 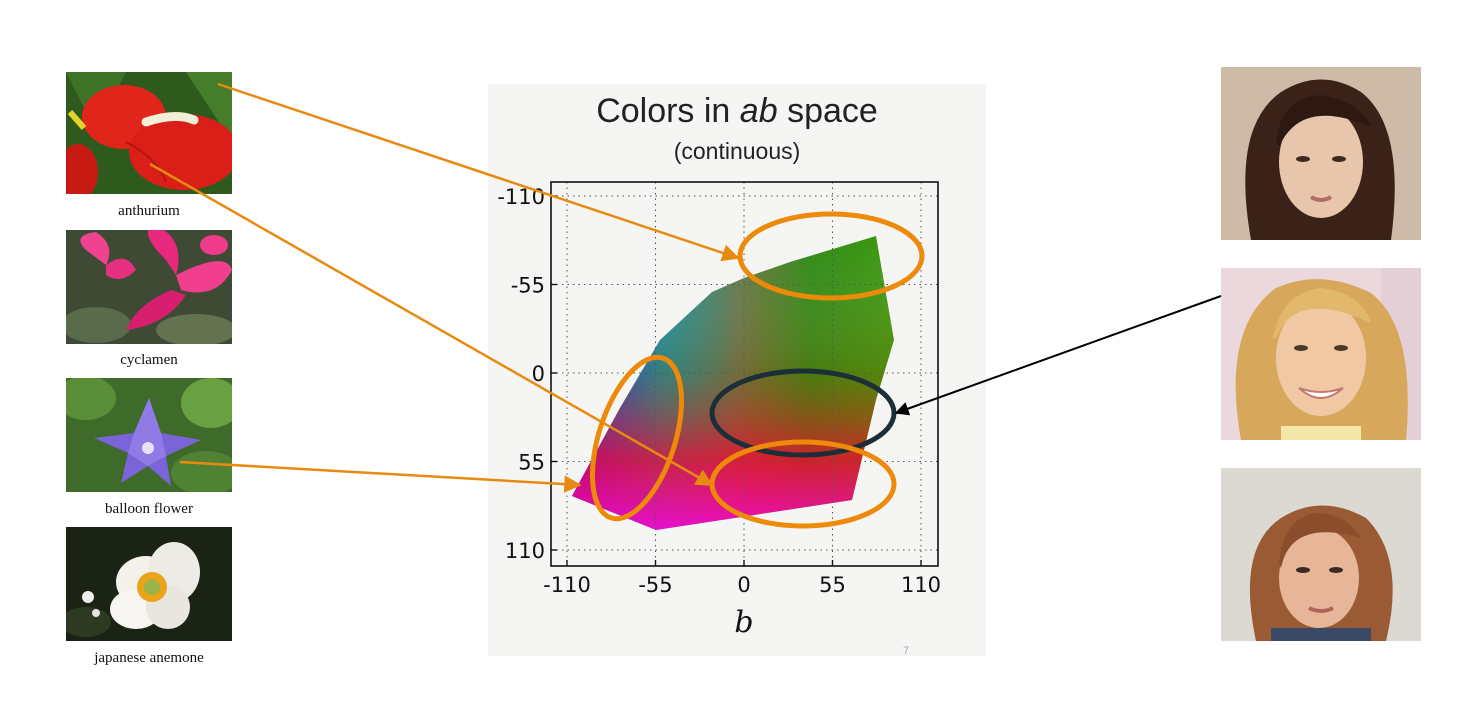 I want to click on plot-subtitle: (continuous), so click(x=737, y=151).